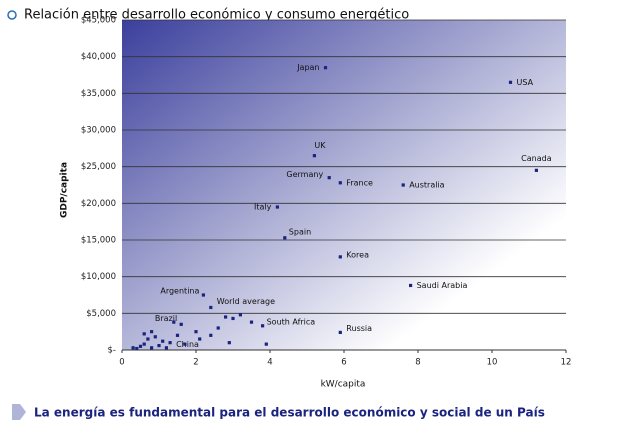 Image resolution: width=638 pixels, height=428 pixels. What do you see at coordinates (98, 241) in the screenshot?
I see `y-tick-label: $15,000` at bounding box center [98, 241].